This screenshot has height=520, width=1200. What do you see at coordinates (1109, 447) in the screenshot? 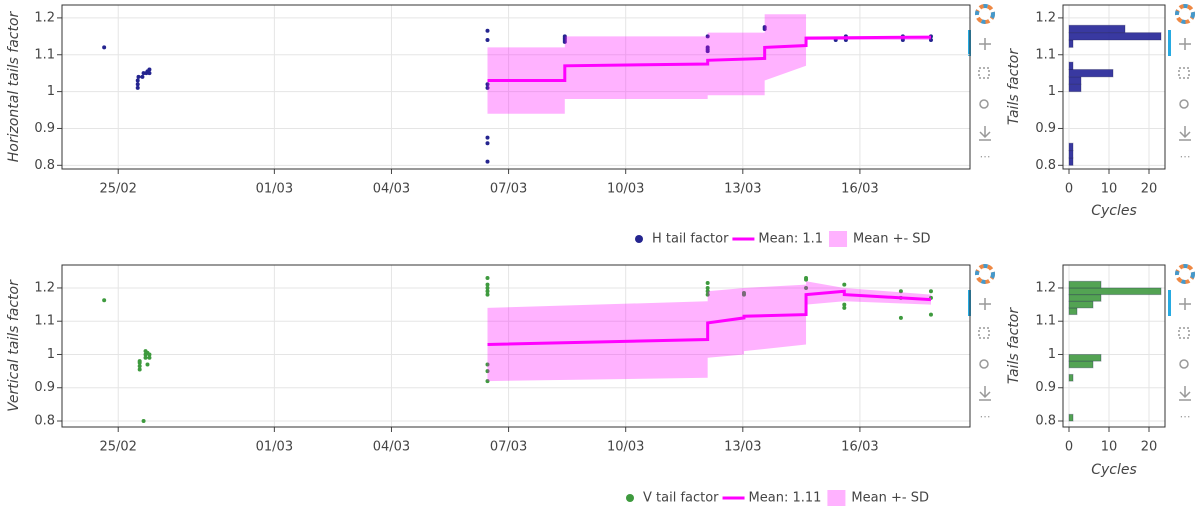
I see `x-tick-label: 10` at bounding box center [1109, 447].